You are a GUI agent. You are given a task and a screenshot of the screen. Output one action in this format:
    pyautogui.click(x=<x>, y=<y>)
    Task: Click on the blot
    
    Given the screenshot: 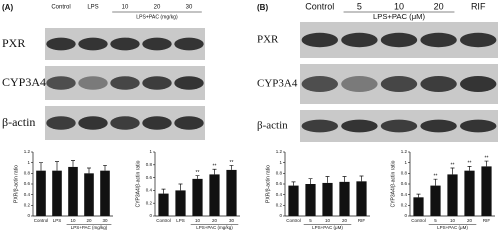 What is the action you would take?
    pyautogui.click(x=125, y=83)
    